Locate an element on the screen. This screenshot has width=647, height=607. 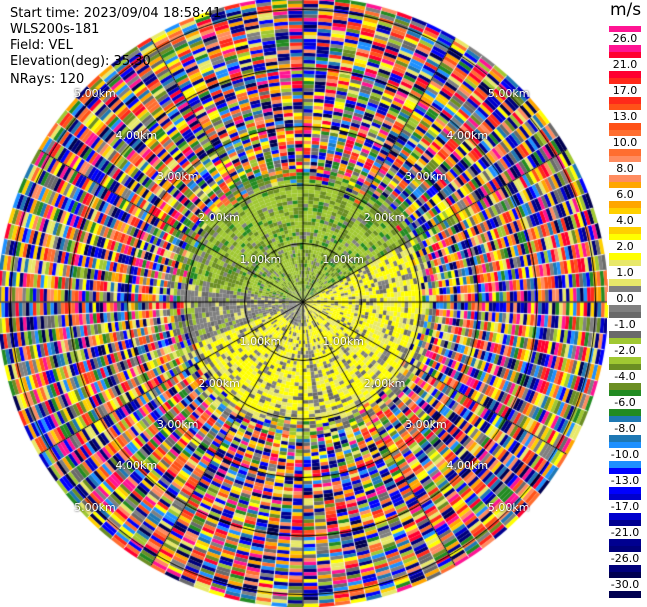
colorbar-tick-label: -26.0 is located at coordinates (625, 558).